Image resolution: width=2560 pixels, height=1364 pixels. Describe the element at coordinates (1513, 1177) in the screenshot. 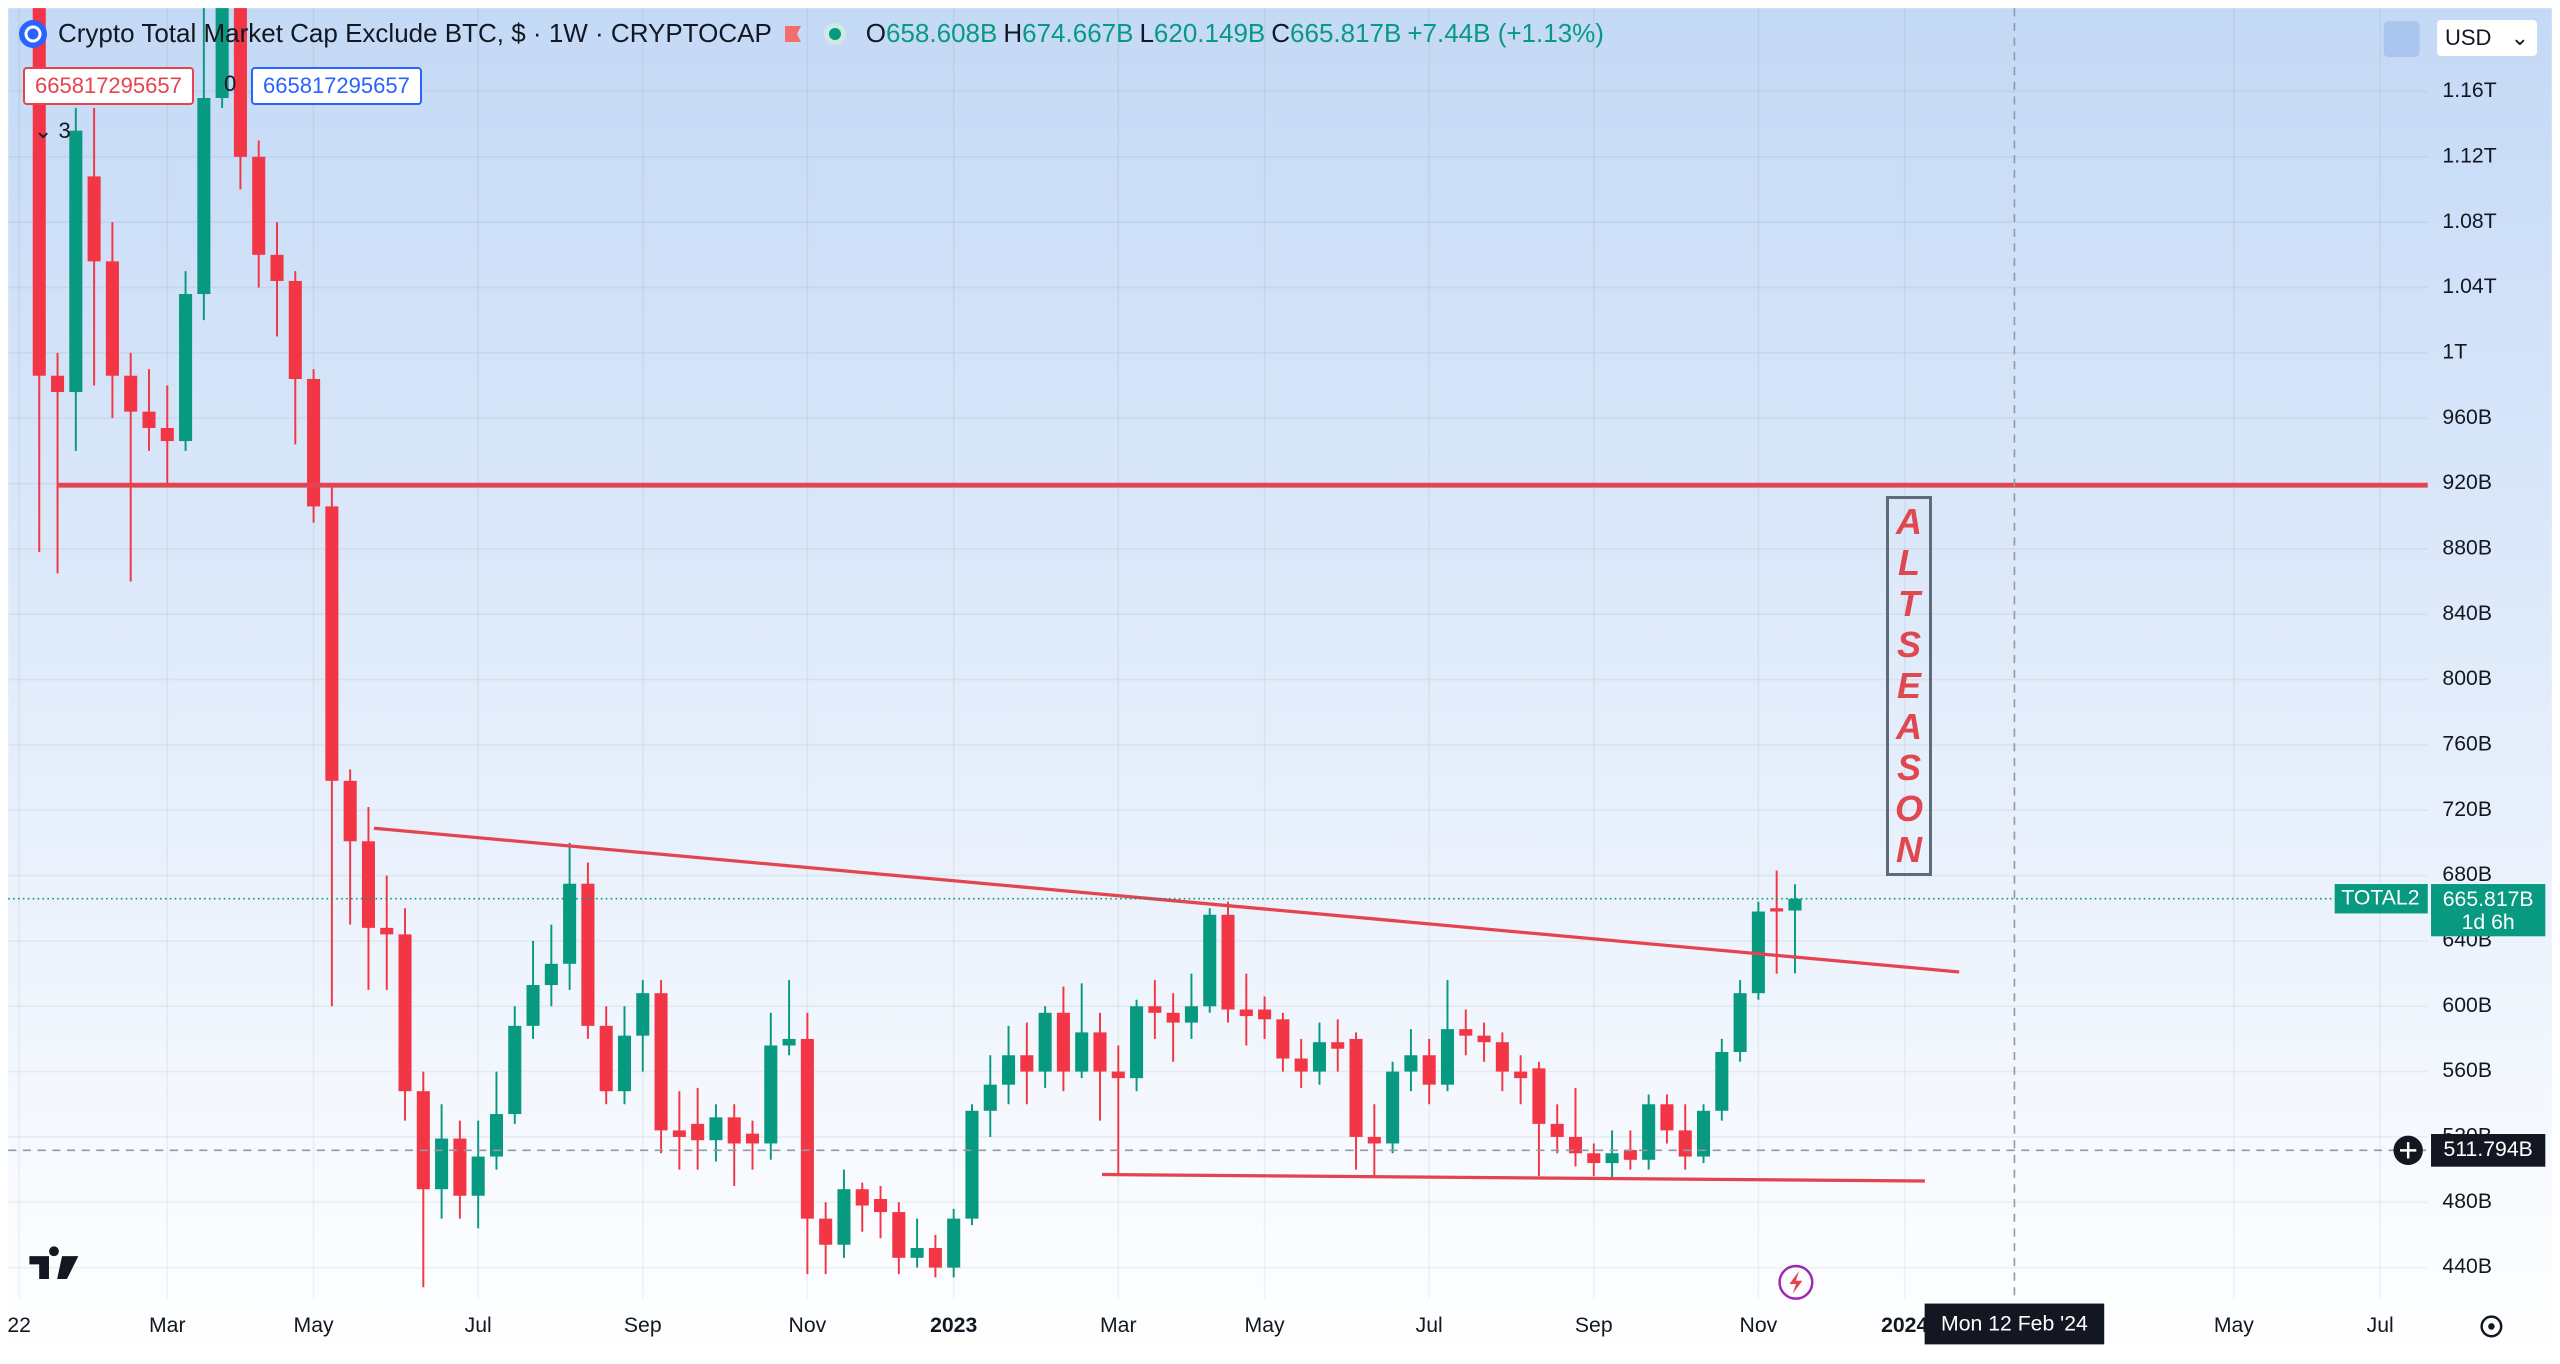

I see `support-line` at that location.